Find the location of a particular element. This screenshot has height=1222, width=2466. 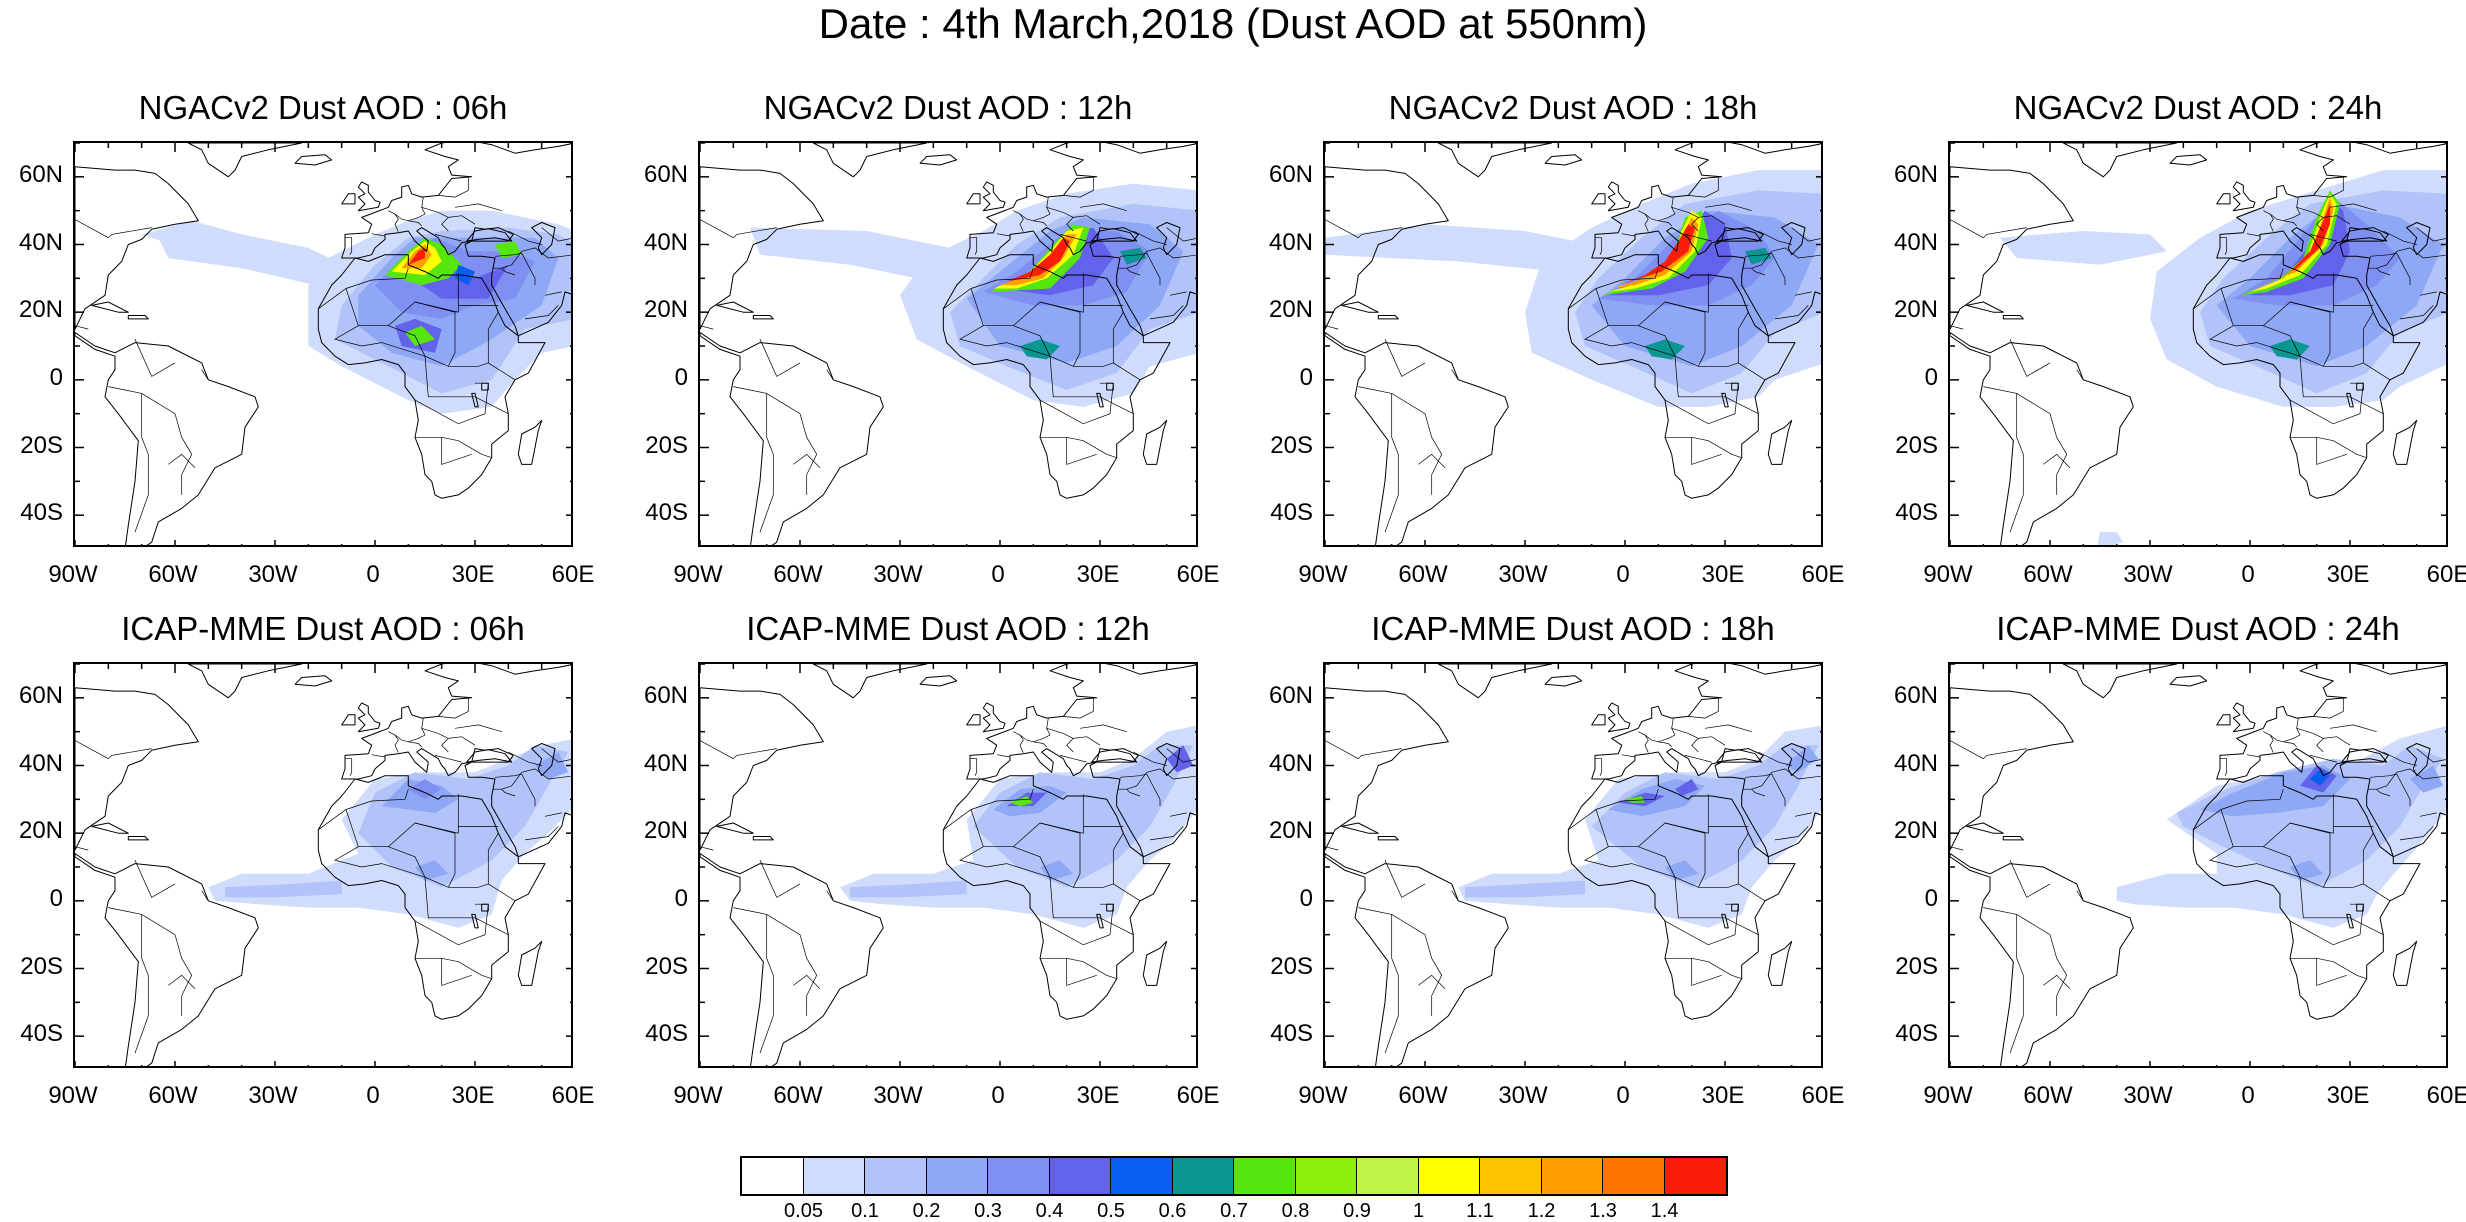

colorbar-label: 1.2 is located at coordinates (1541, 1211).